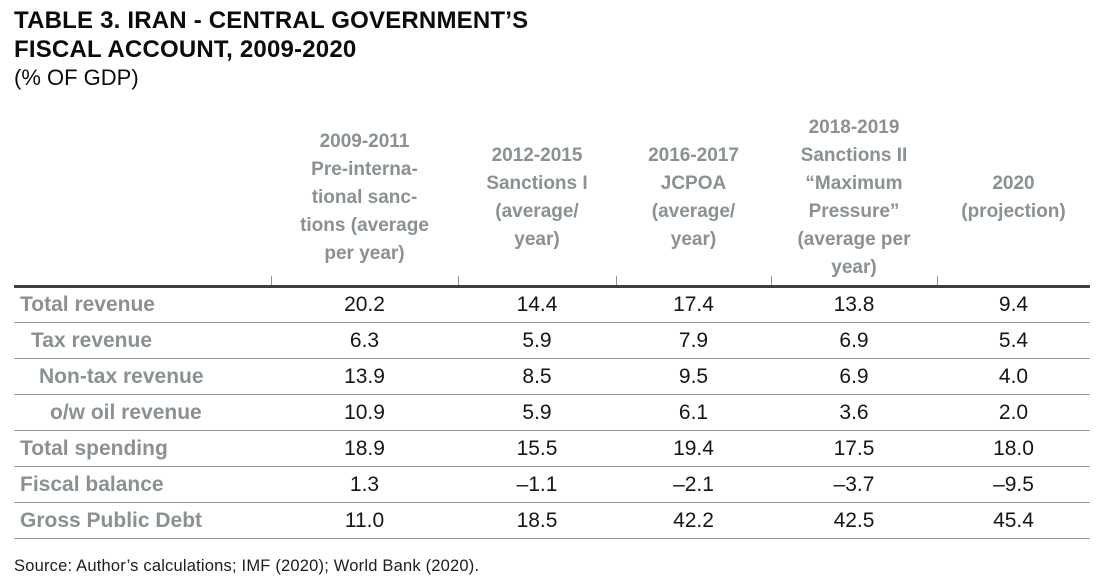 This screenshot has height=584, width=1120. I want to click on cell-value: 9.4, so click(1013, 304).